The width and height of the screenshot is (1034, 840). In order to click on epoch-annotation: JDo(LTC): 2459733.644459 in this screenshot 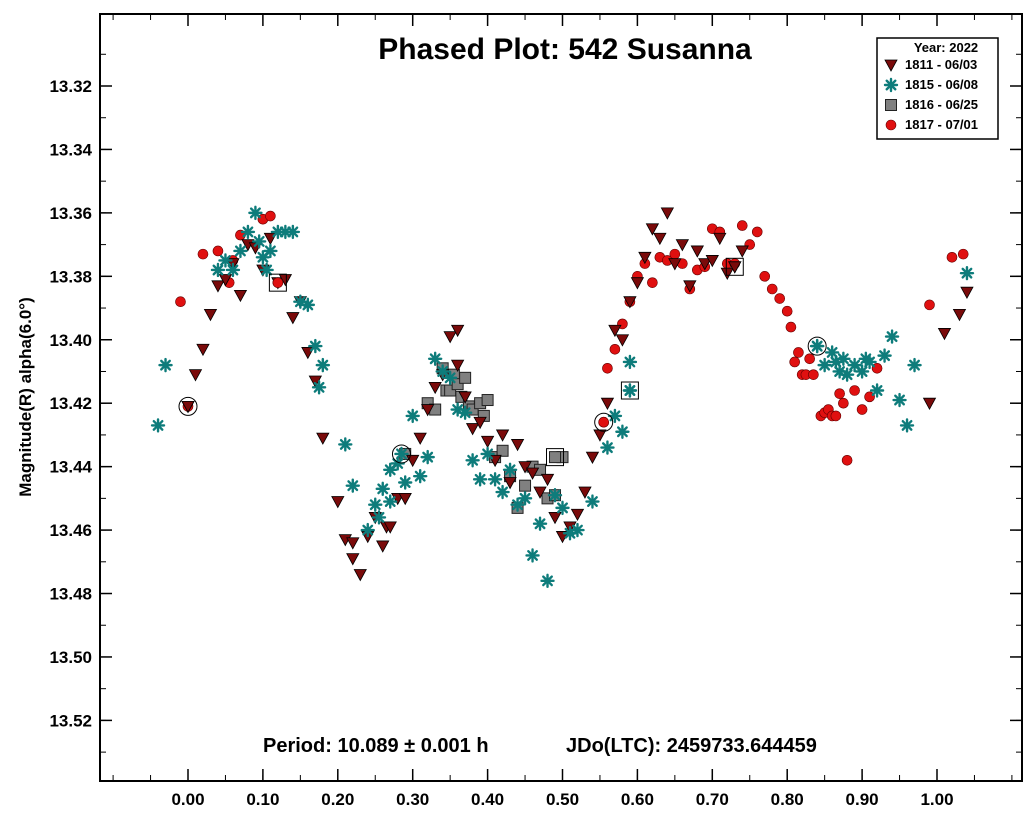, I will do `click(691, 746)`.